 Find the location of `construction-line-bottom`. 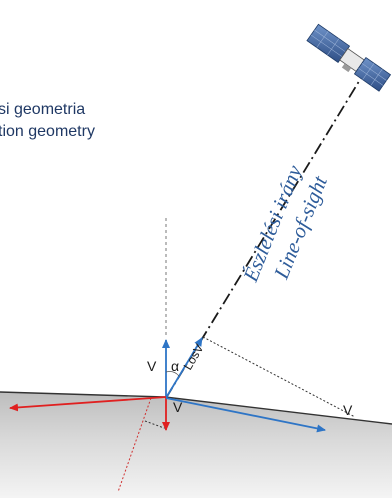

construction-line-bottom is located at coordinates (154, 424).